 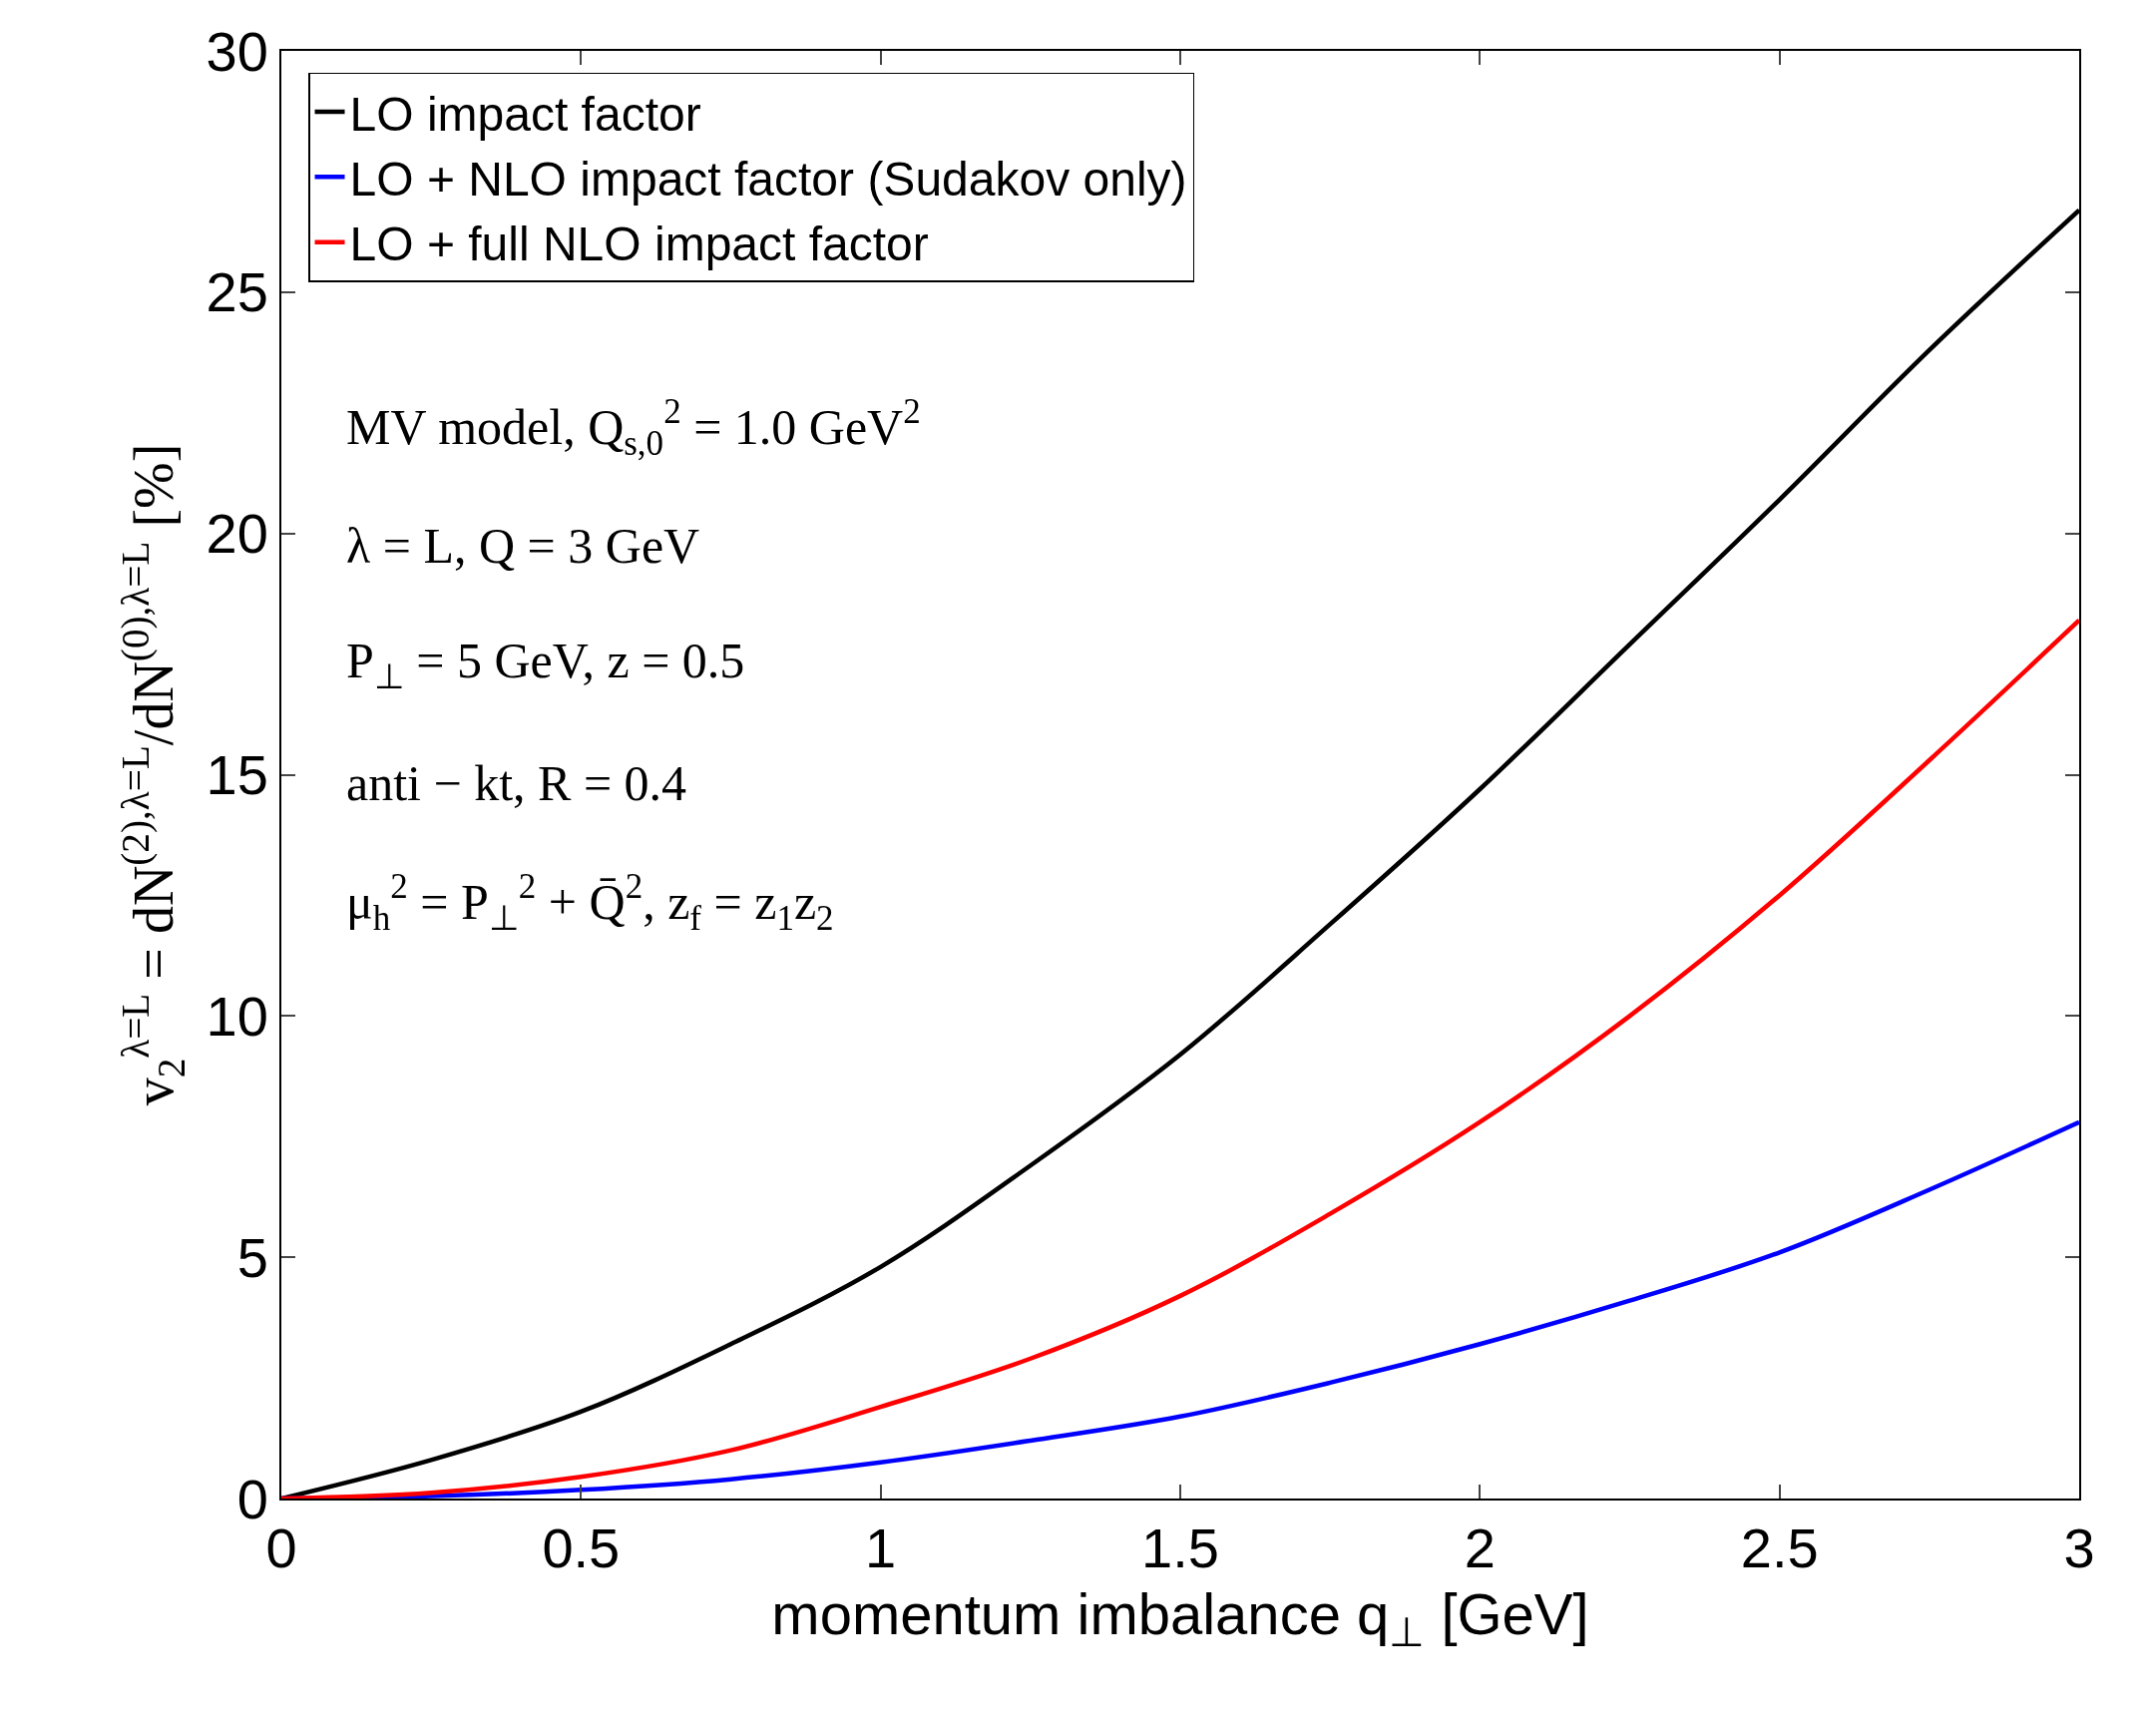 I want to click on legend-label: LO + NLO impact factor (Sudakov only), so click(x=768, y=180).